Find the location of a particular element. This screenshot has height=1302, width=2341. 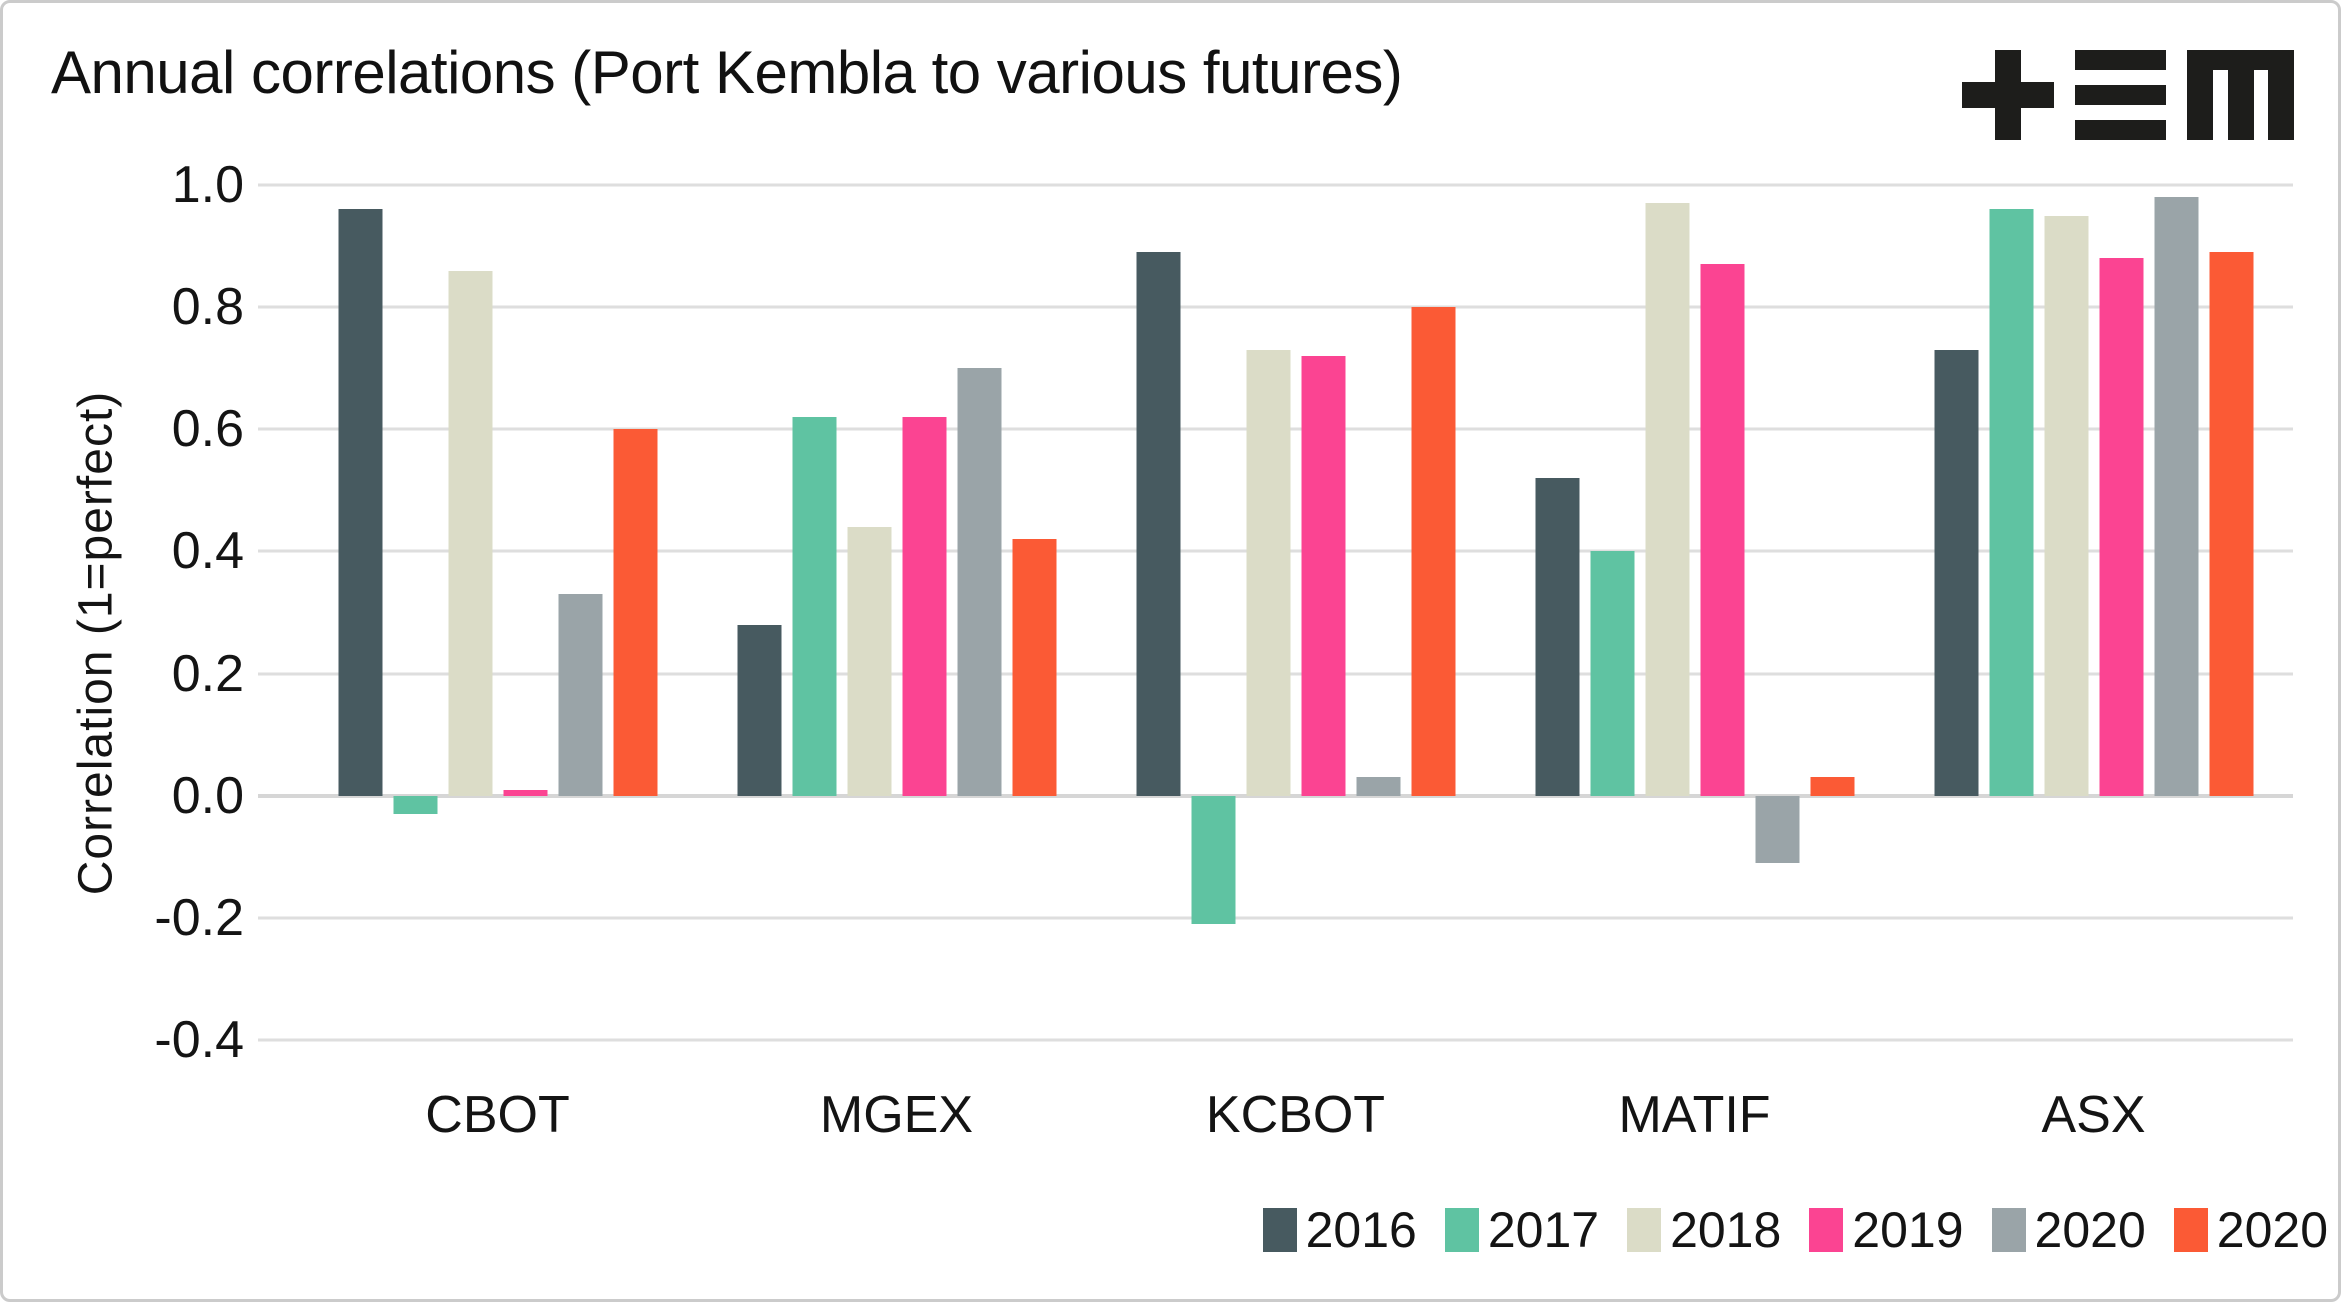

bar-kcbot-2020-s4 is located at coordinates (1378, 786).